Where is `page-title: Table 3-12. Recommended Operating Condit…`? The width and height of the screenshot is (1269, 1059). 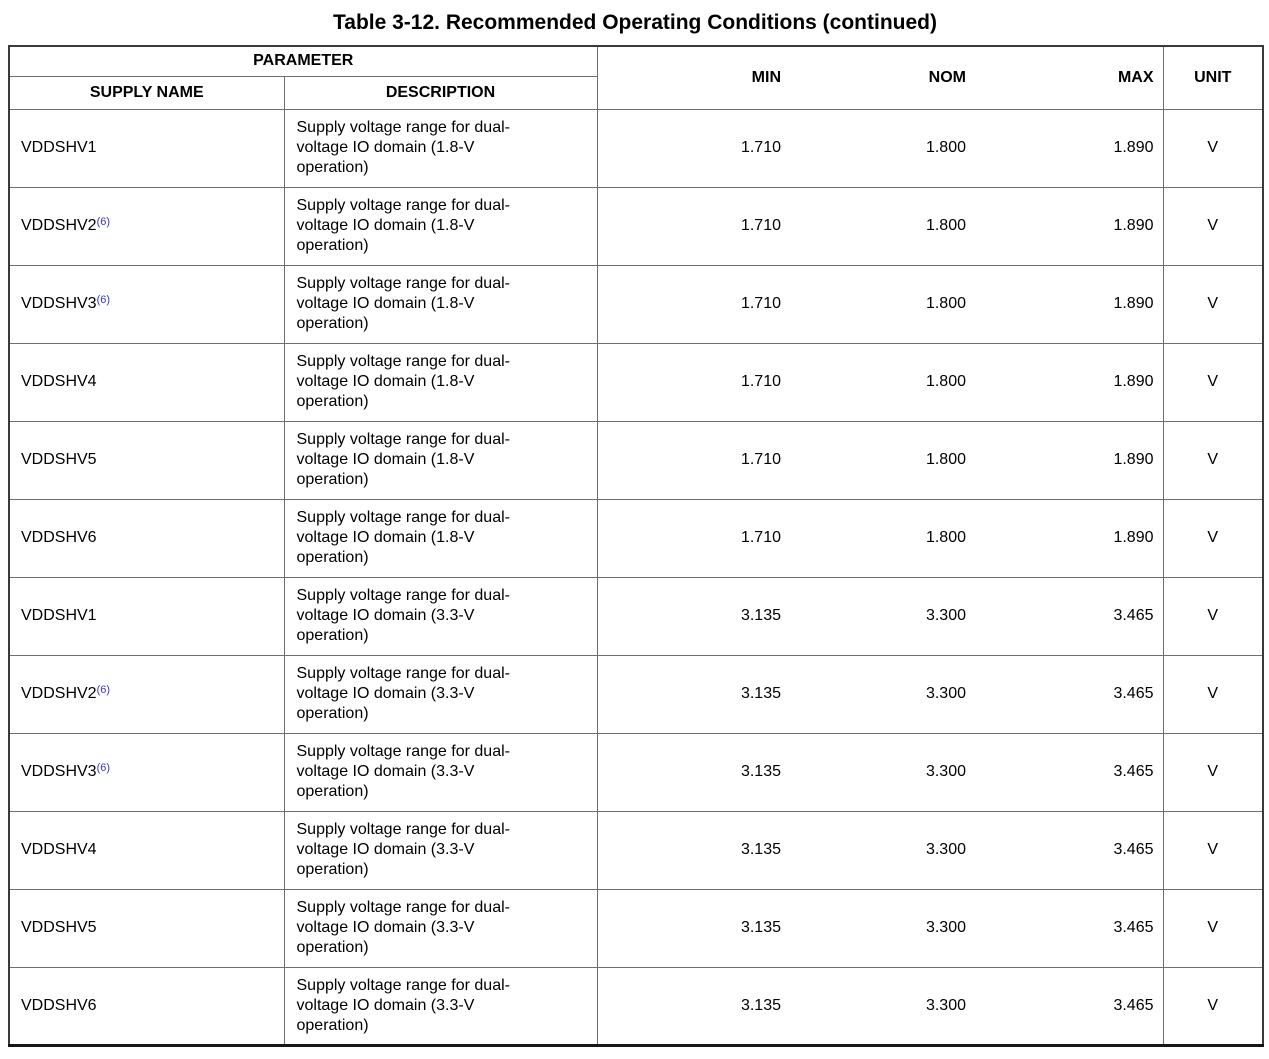
page-title: Table 3-12. Recommended Operating Condit… is located at coordinates (635, 22).